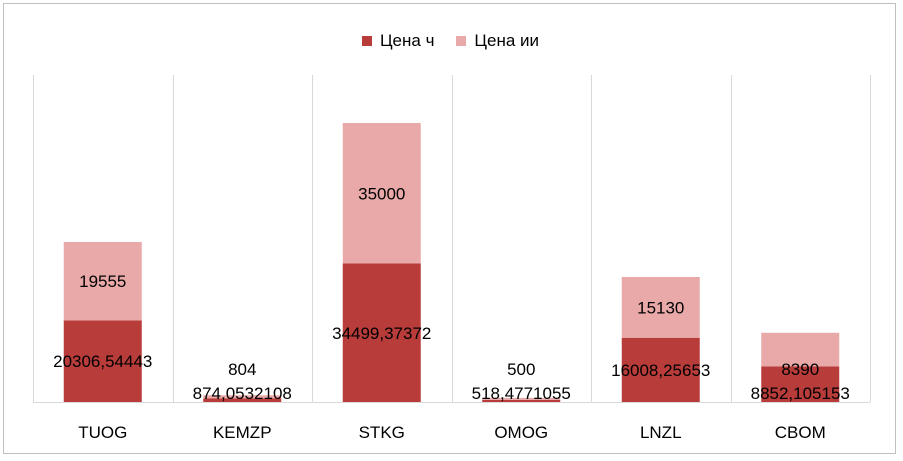  I want to click on data-label-tuog-series-2: 19555, so click(102, 281).